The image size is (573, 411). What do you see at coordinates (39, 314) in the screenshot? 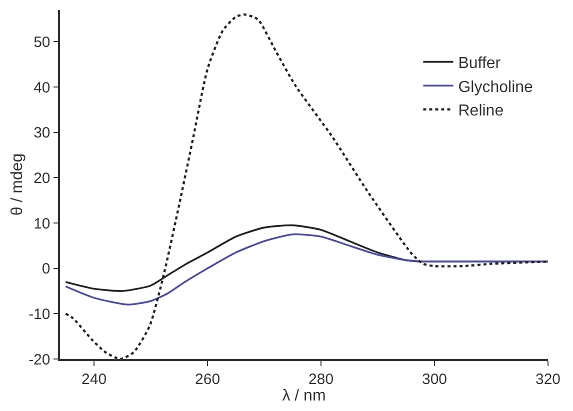
I see `y-tick-label: -10` at bounding box center [39, 314].